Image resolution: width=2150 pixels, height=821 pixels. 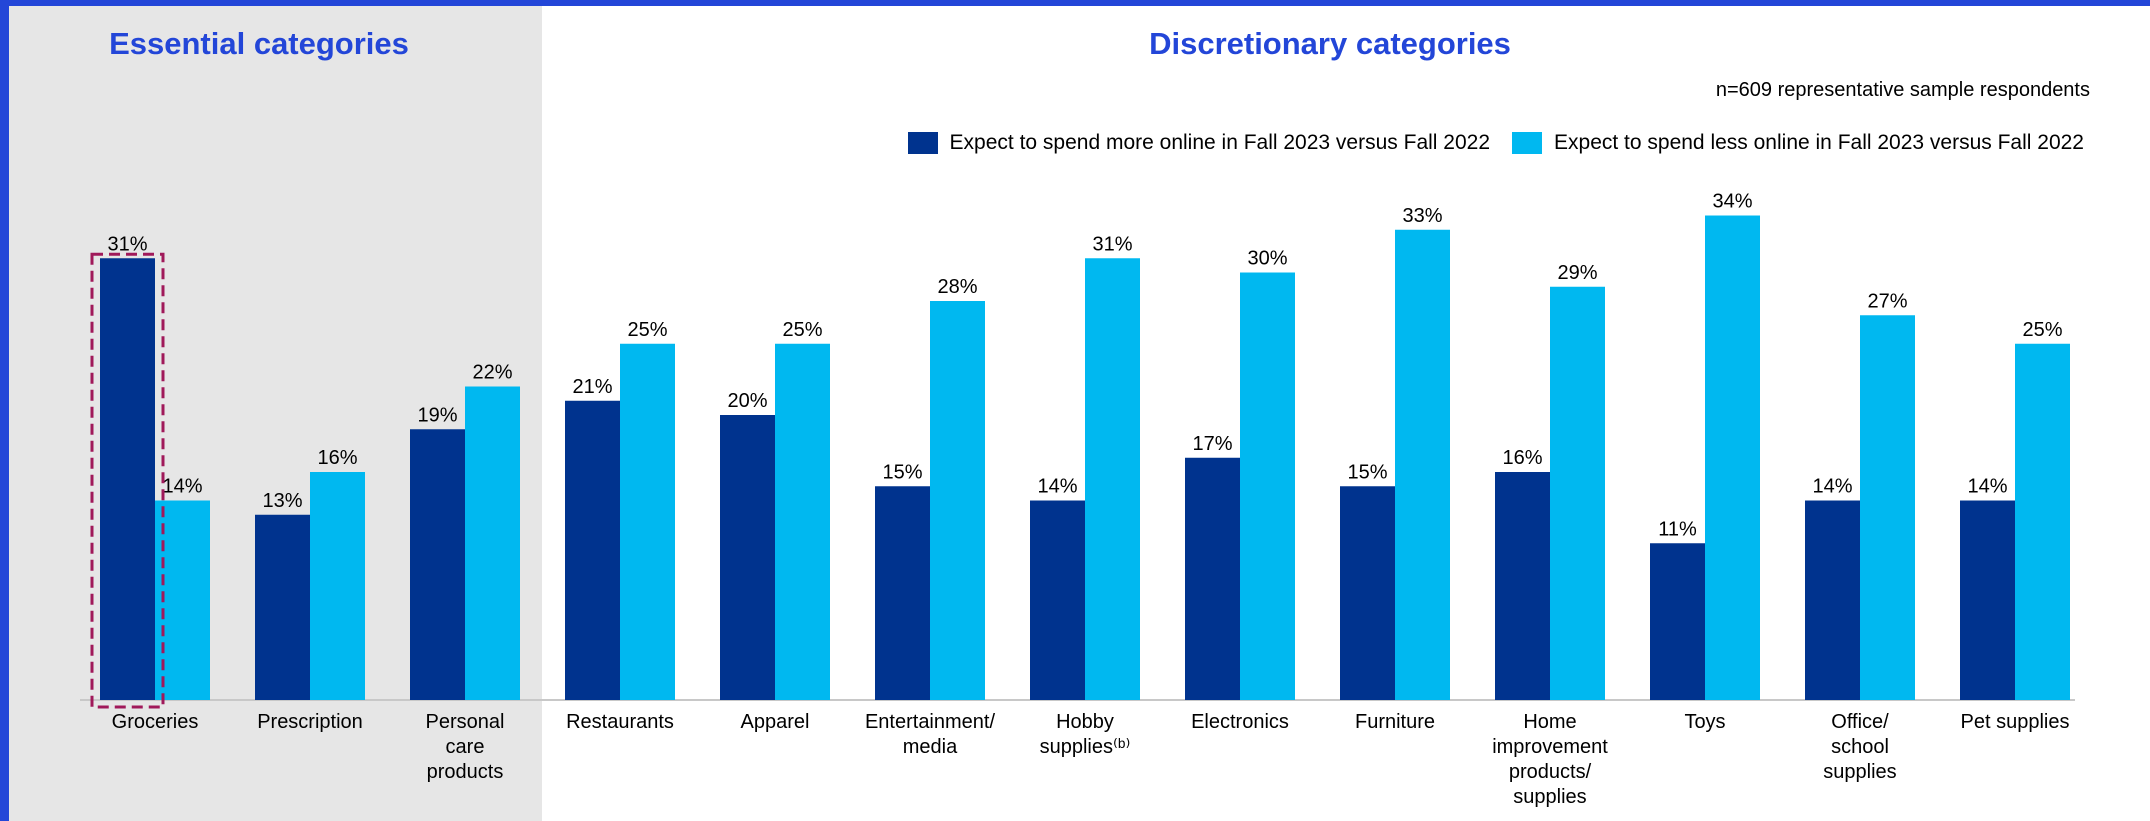 What do you see at coordinates (930, 722) in the screenshot?
I see `category-label-5-line-0: Entertainment/` at bounding box center [930, 722].